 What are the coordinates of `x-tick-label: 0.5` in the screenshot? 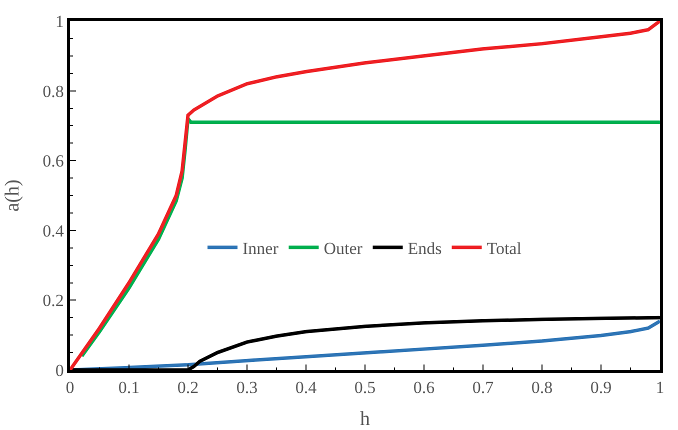 It's located at (365, 388).